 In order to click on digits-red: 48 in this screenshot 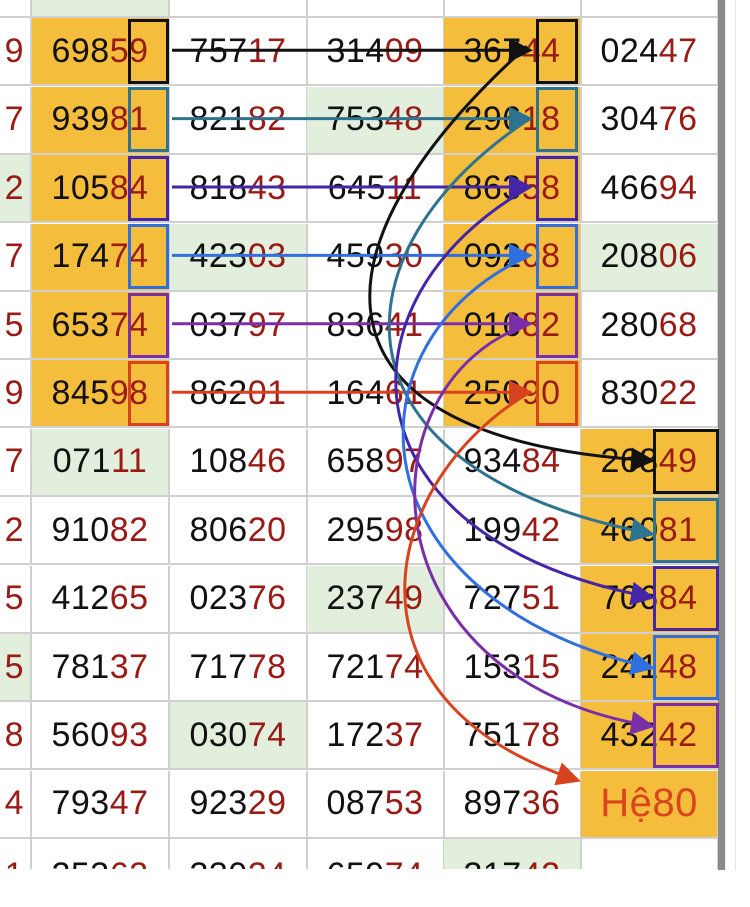, I will do `click(678, 666)`.